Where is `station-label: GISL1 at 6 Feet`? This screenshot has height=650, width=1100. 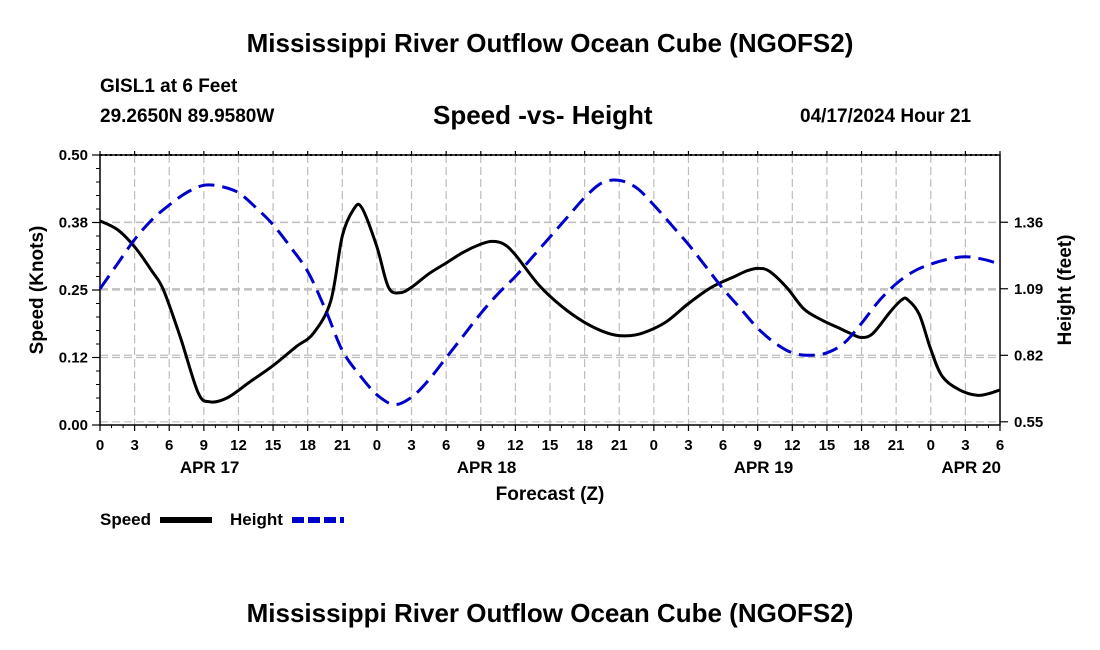 station-label: GISL1 at 6 Feet is located at coordinates (169, 86).